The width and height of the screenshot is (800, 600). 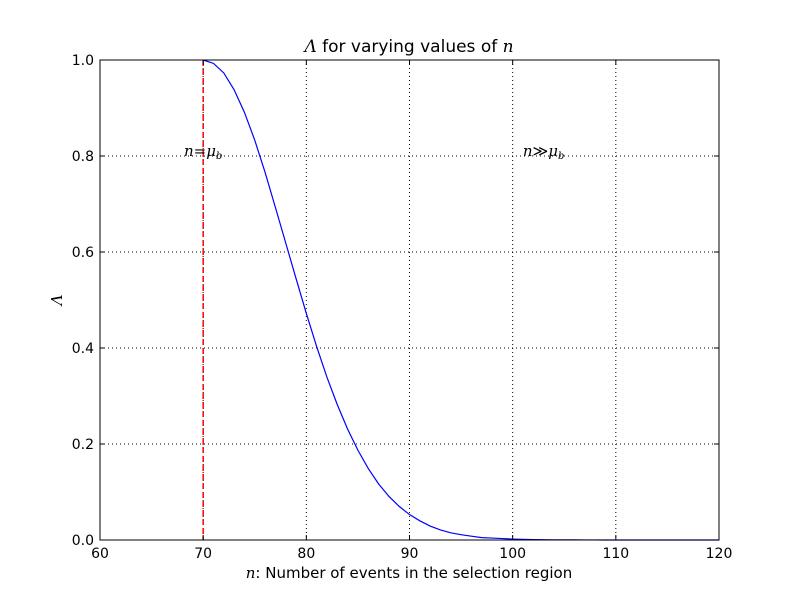 I want to click on y-axis-label: Λ, so click(x=57, y=300).